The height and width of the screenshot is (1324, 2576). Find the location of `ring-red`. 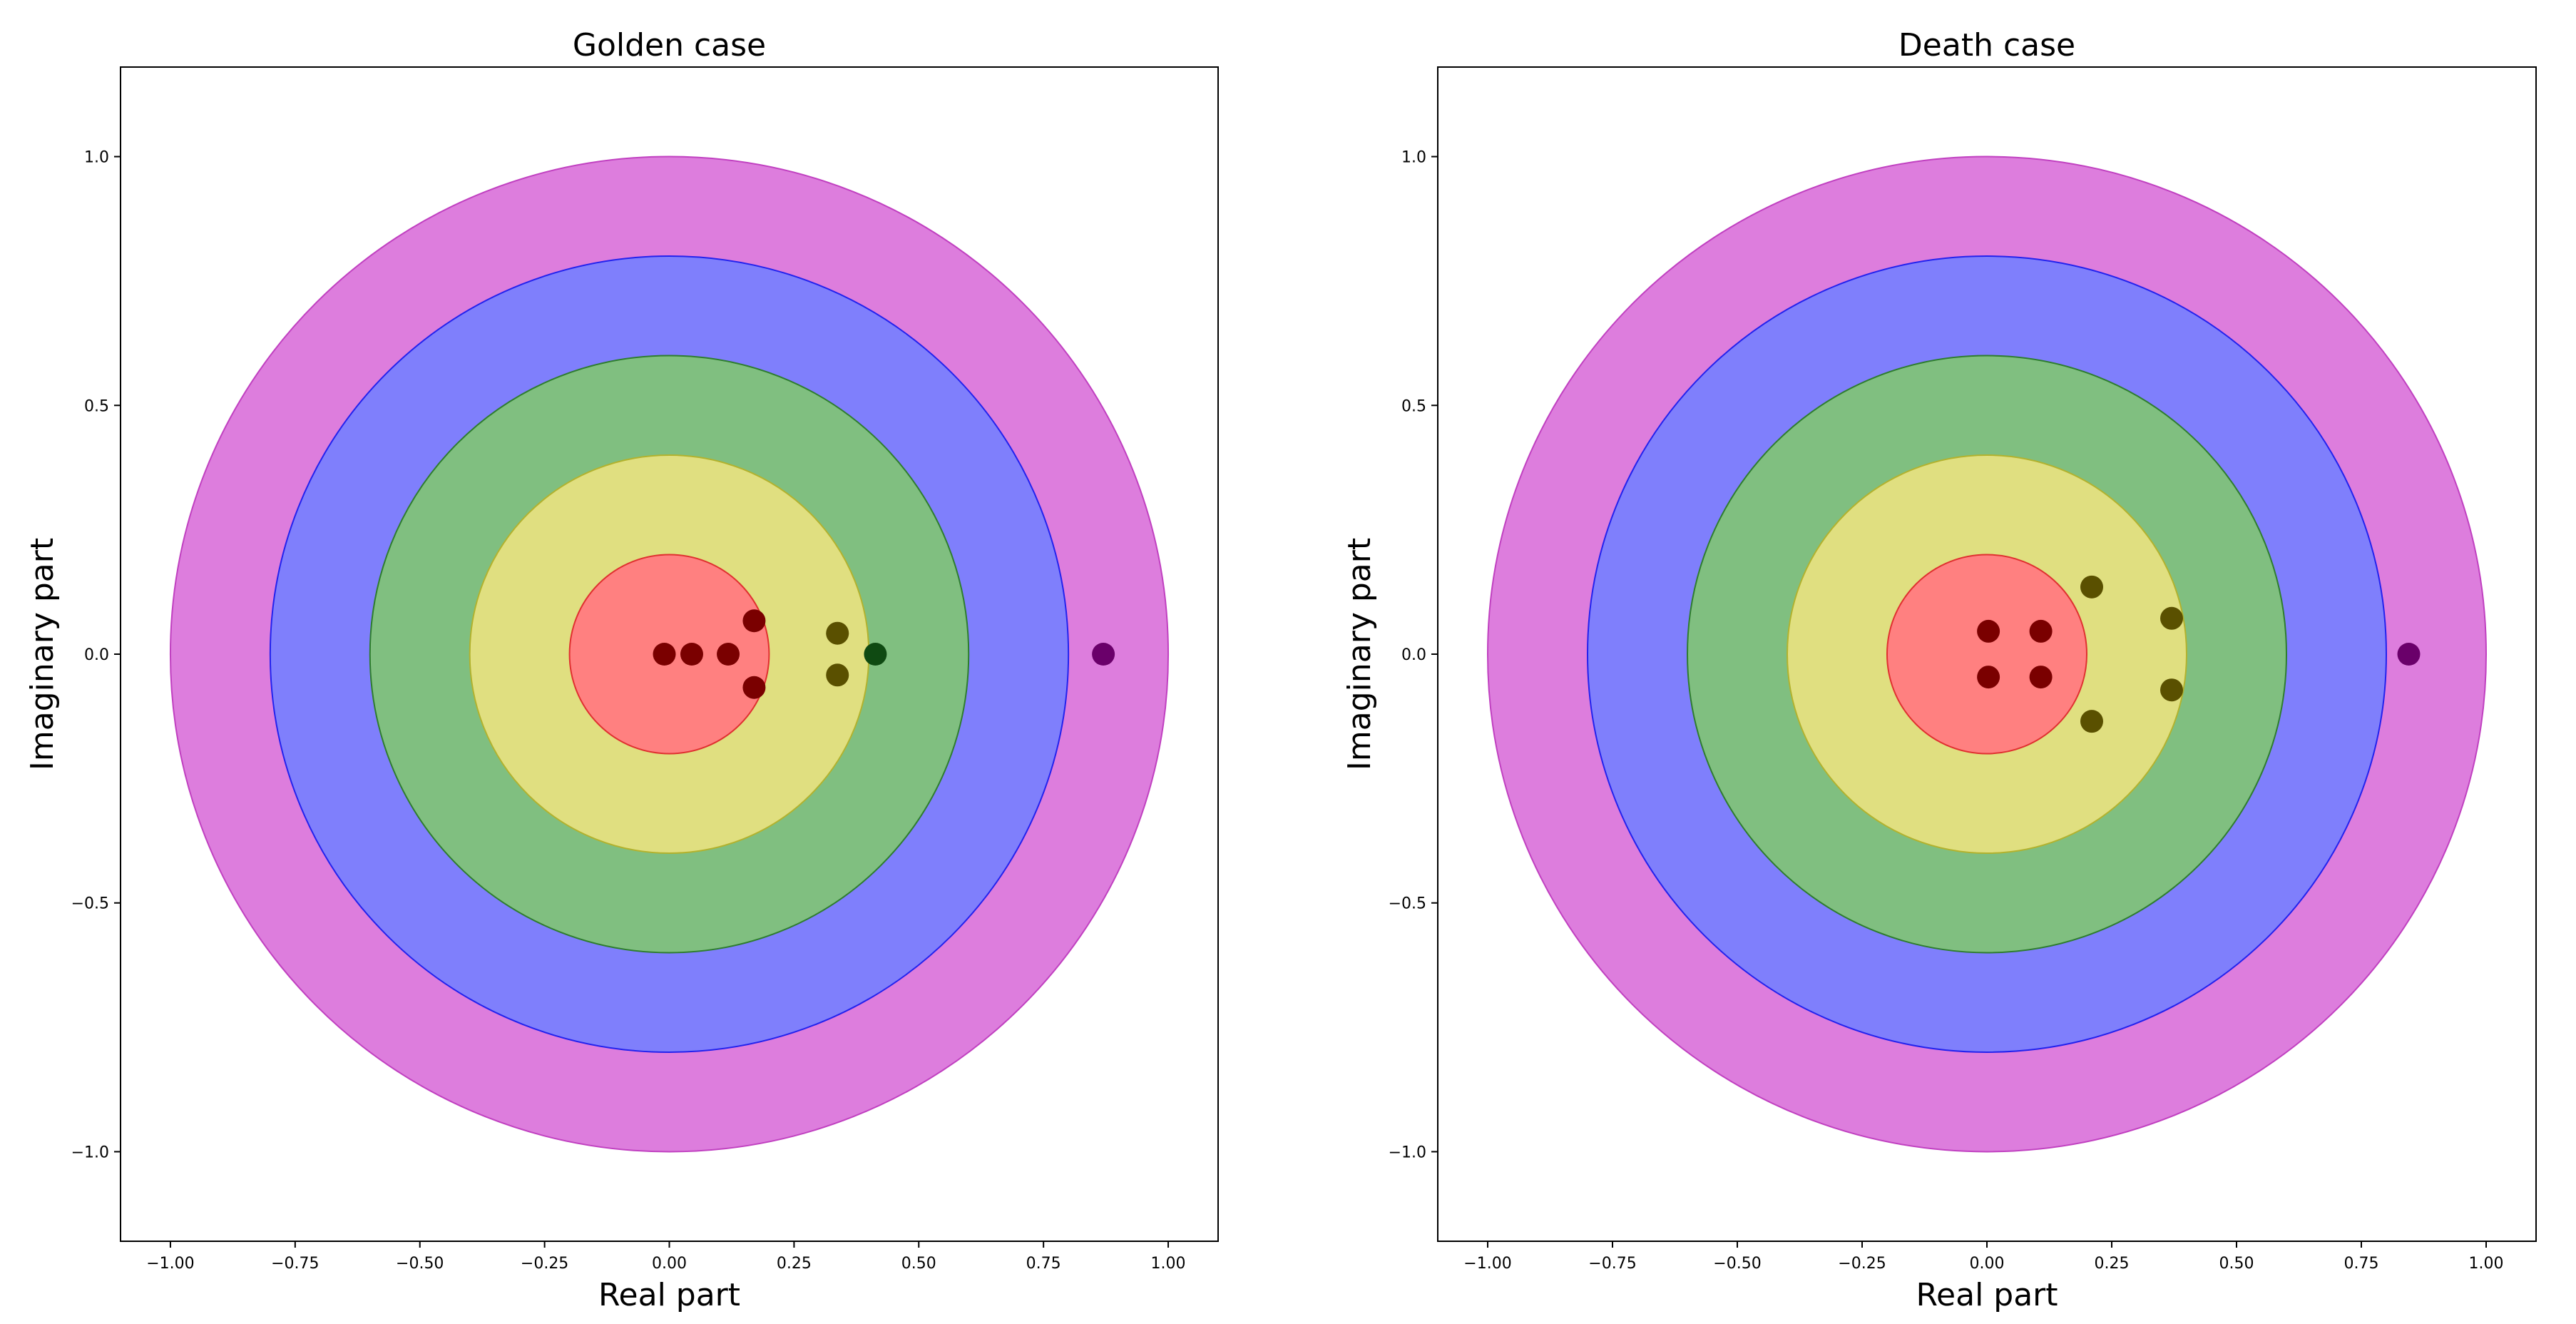

ring-red is located at coordinates (1986, 654).